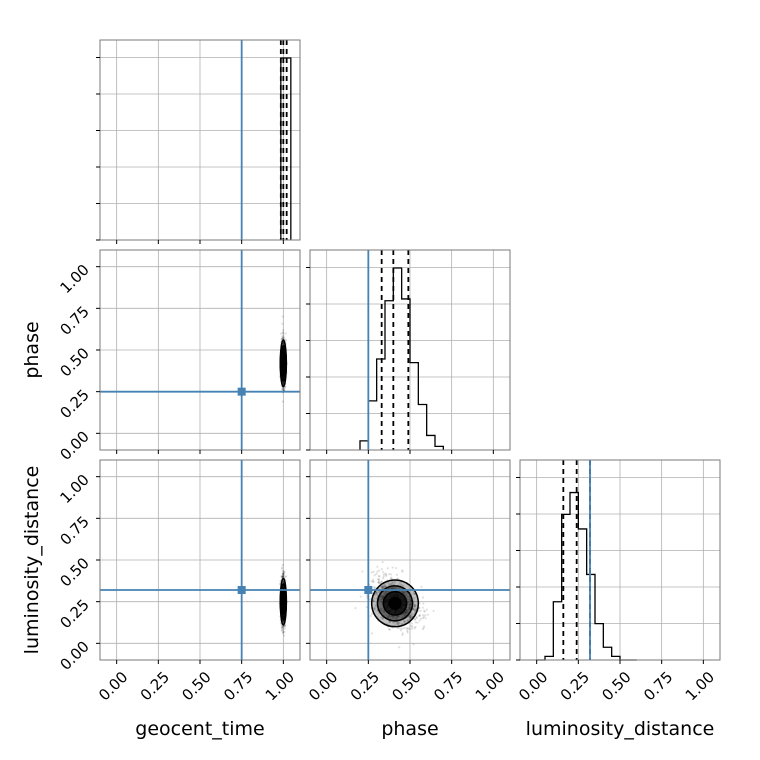 Image resolution: width=760 pixels, height=760 pixels. Describe the element at coordinates (74, 362) in the screenshot. I see `tick-label-y: 0.50` at that location.